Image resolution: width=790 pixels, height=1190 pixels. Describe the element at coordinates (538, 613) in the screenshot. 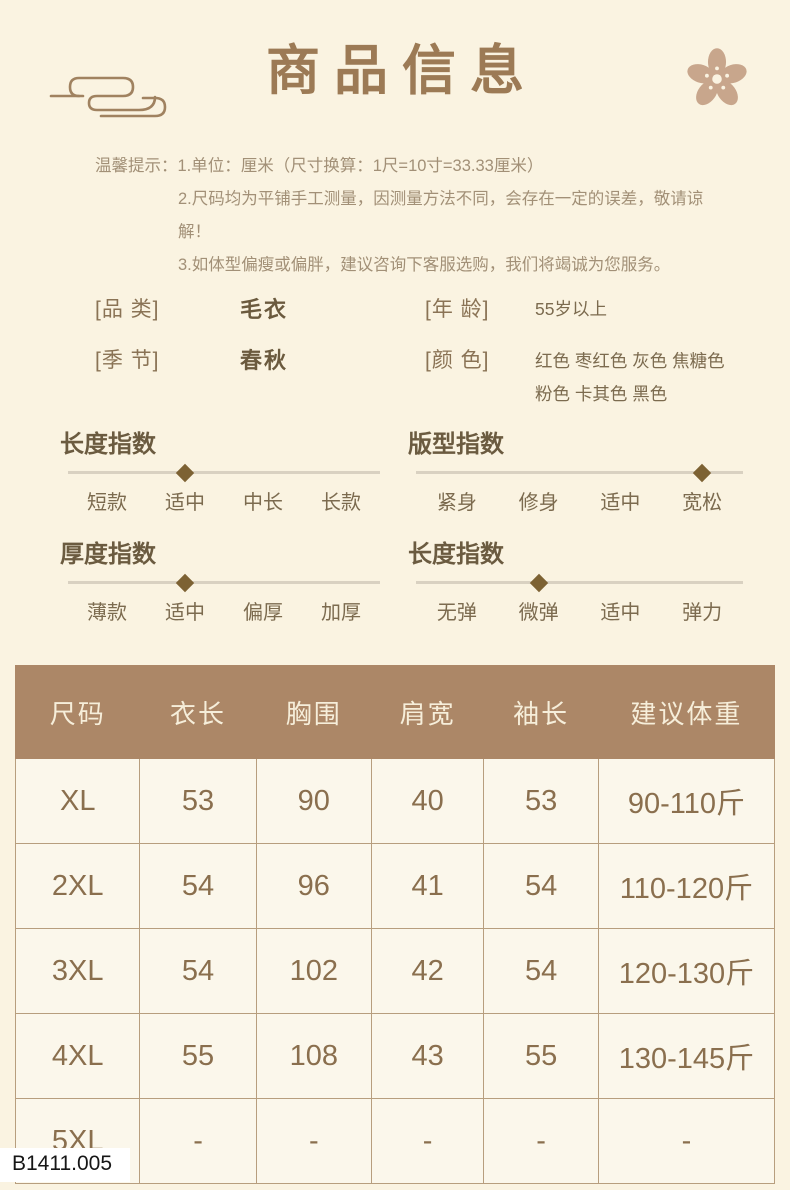

I see `slider-option: 微弹` at that location.